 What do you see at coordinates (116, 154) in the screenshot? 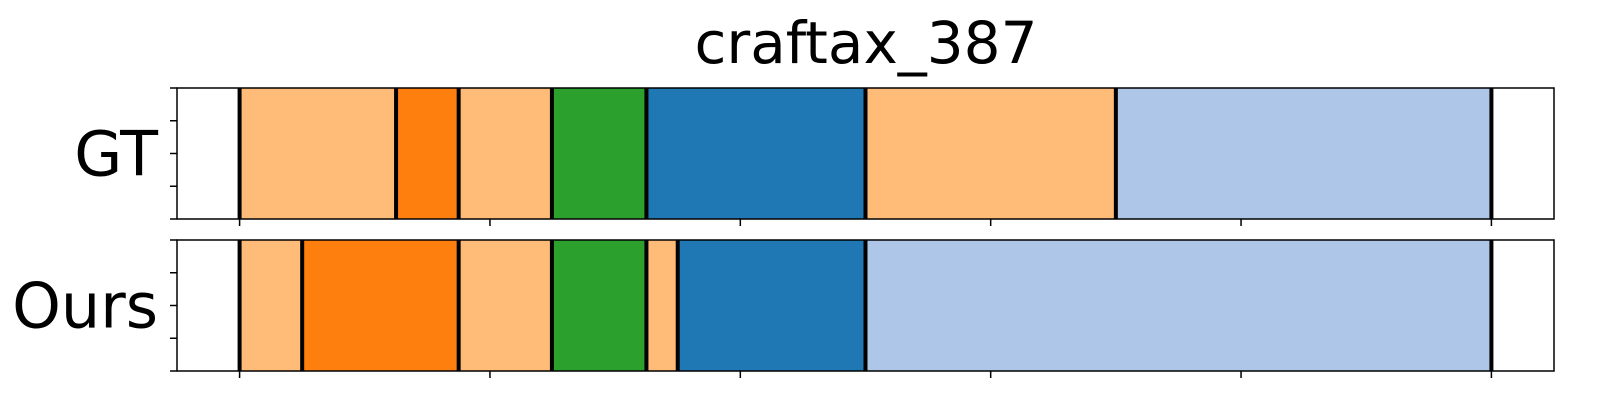
I see `row-label-gt: GT` at bounding box center [116, 154].